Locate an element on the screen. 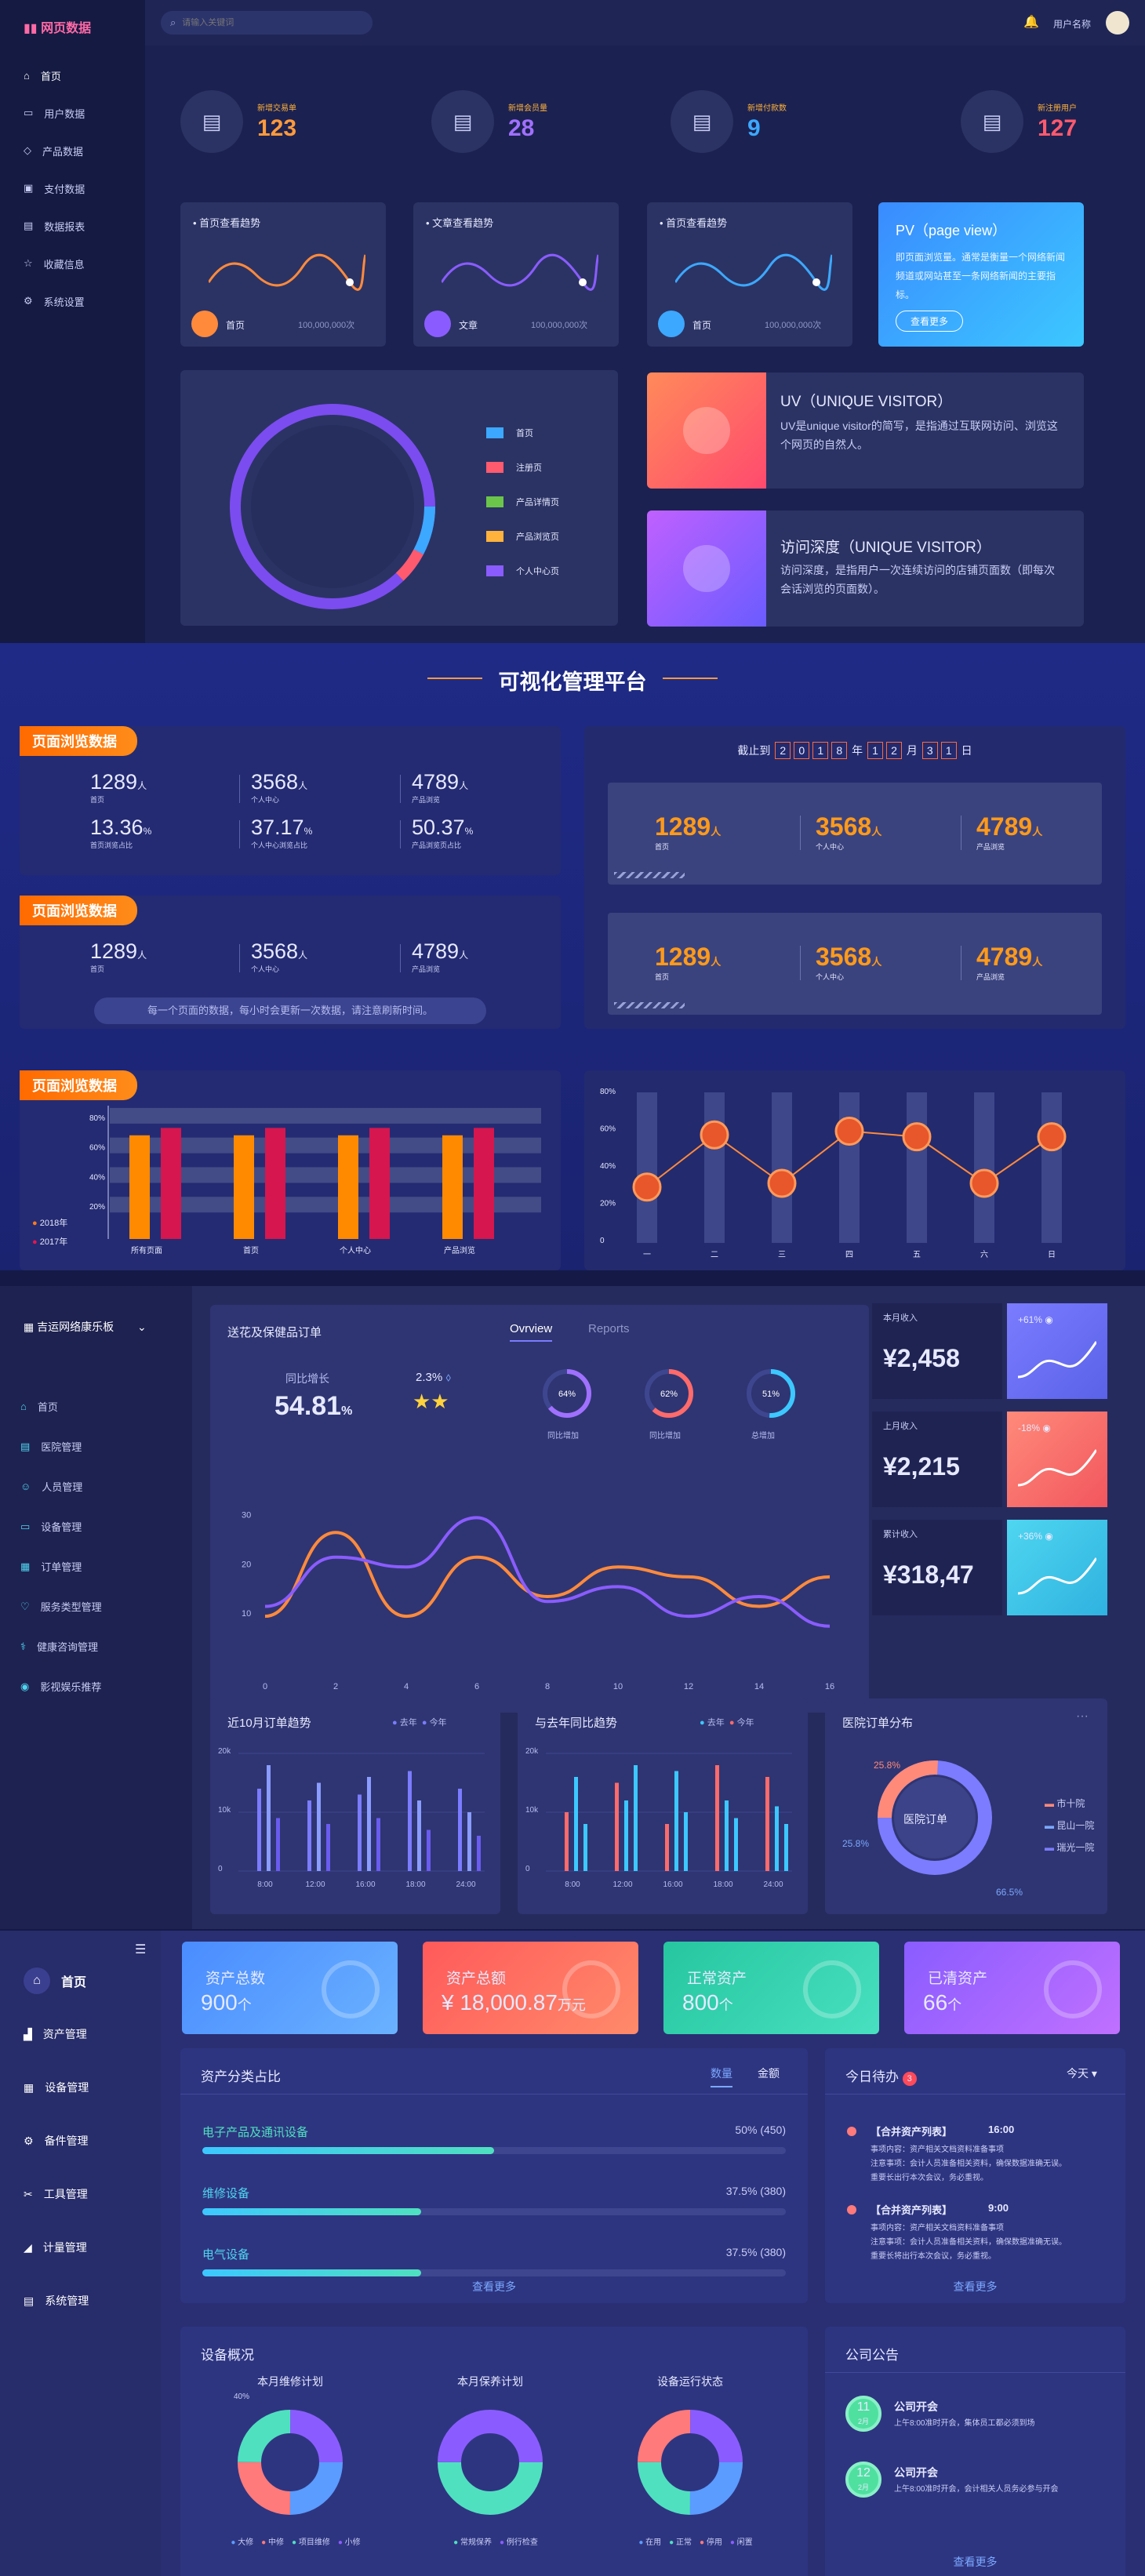 This screenshot has width=1145, height=2576. notice-more-link: 查看更多 is located at coordinates (975, 2562).